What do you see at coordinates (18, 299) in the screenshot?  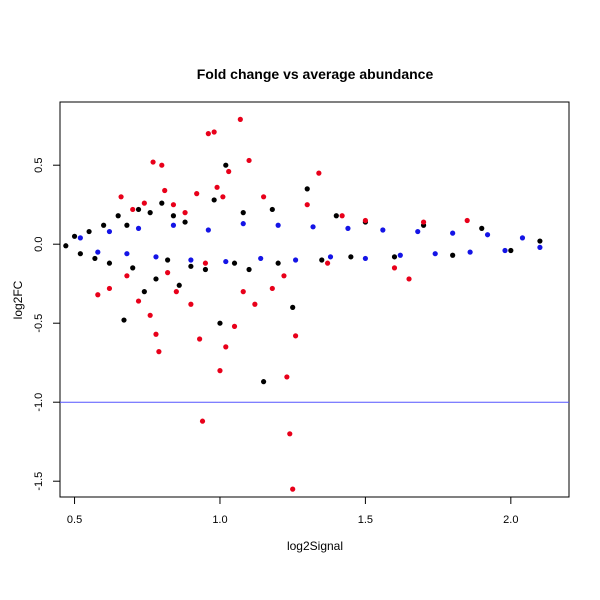 I see `y-axis-label: log2FC` at bounding box center [18, 299].